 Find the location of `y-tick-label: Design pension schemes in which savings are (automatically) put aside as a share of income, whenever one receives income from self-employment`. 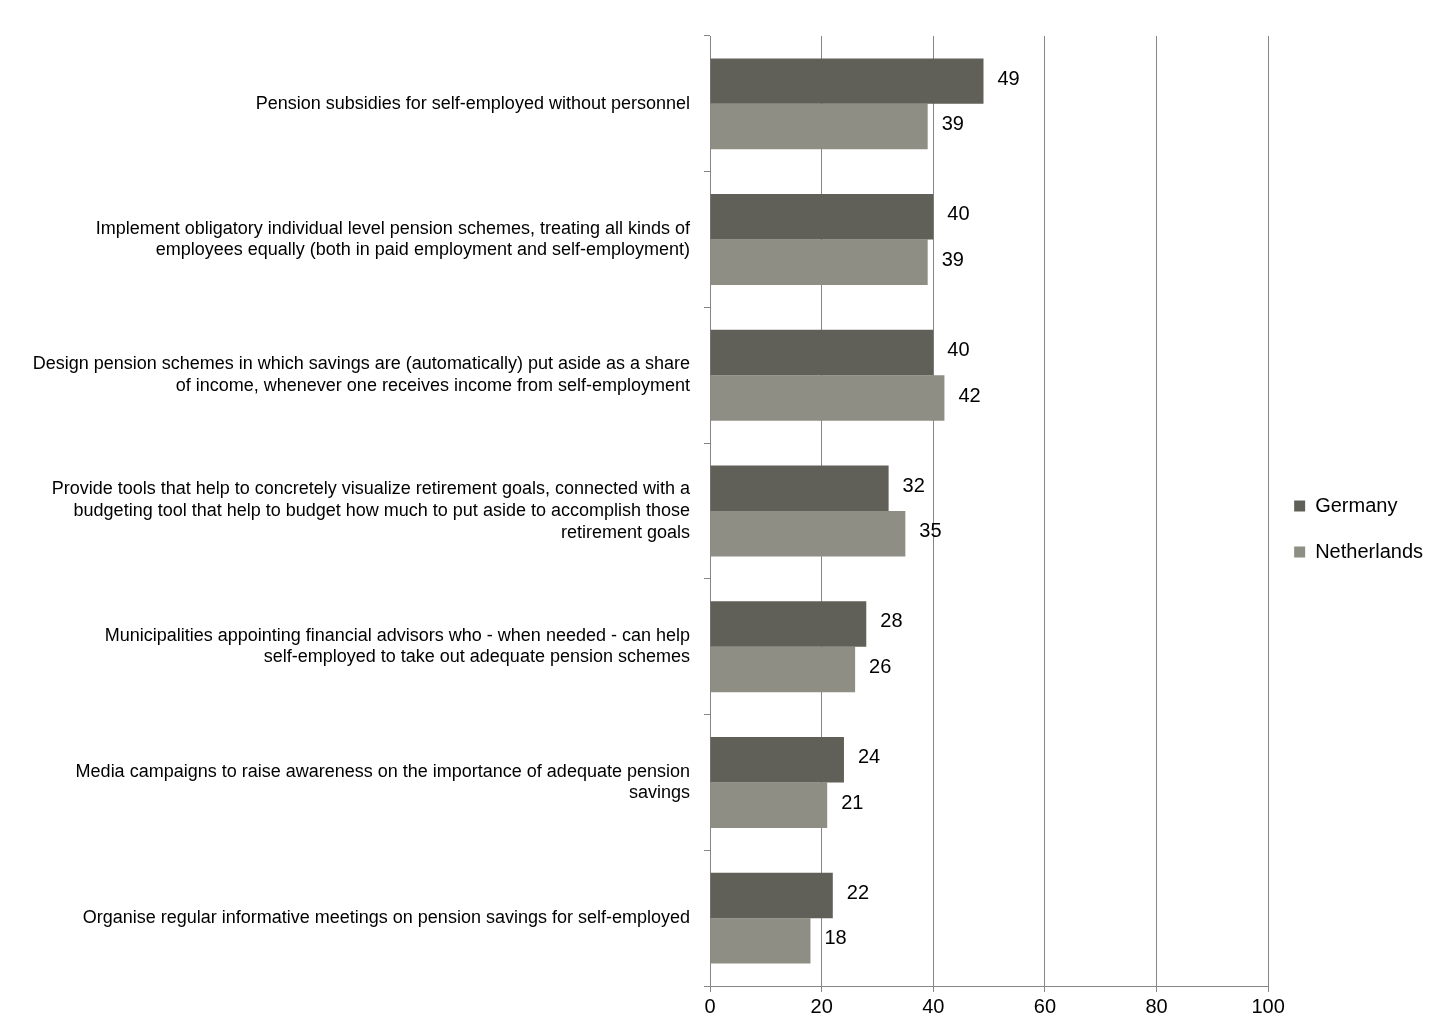

y-tick-label: Design pension schemes in which savings are (automatically) put aside as a share of income, whenever one receives income from self-employment is located at coordinates (361, 374).